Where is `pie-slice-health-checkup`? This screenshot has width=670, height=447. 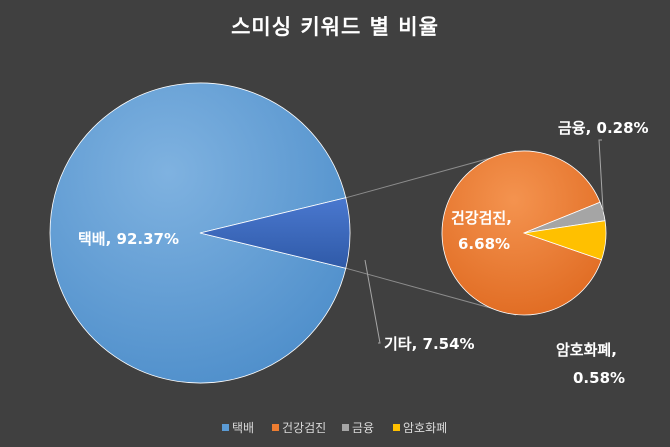
pie-slice-health-checkup is located at coordinates (522, 233).